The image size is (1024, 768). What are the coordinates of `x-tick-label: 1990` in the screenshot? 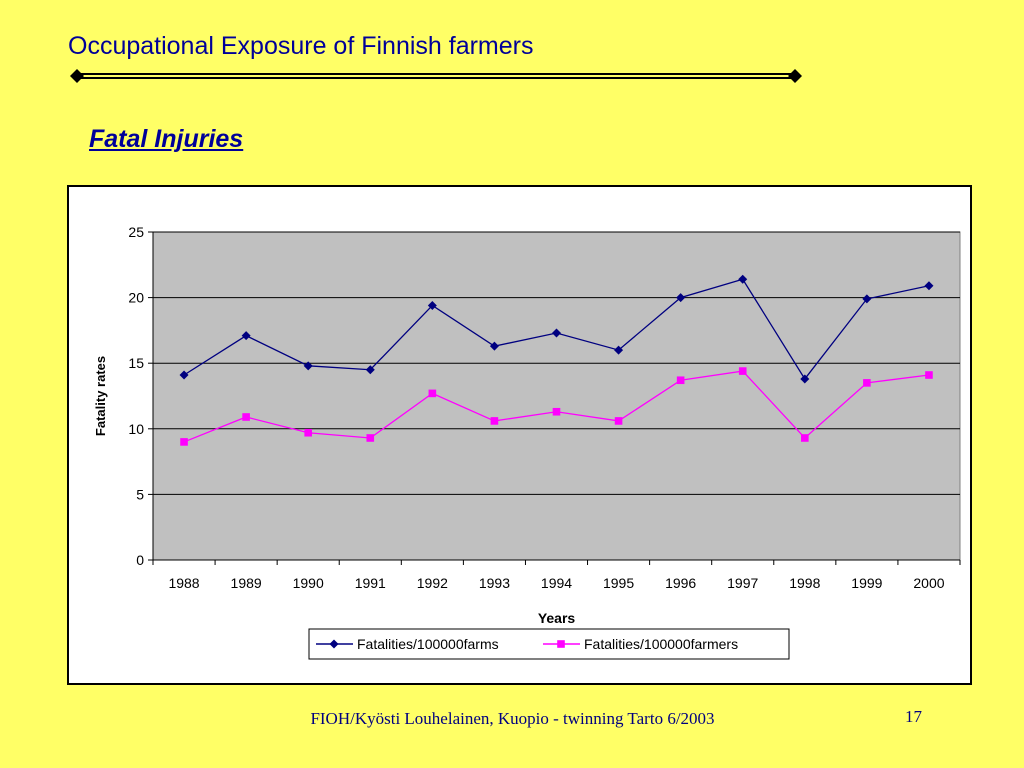 It's located at (308, 583).